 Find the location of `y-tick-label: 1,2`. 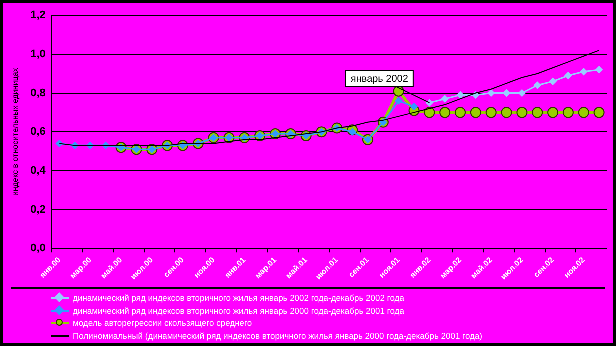

y-tick-label: 1,2 is located at coordinates (38, 16).